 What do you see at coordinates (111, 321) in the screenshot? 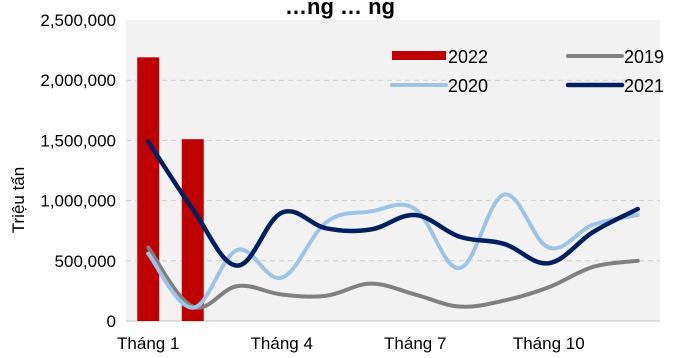
I see `y-tick-label: 0` at bounding box center [111, 321].